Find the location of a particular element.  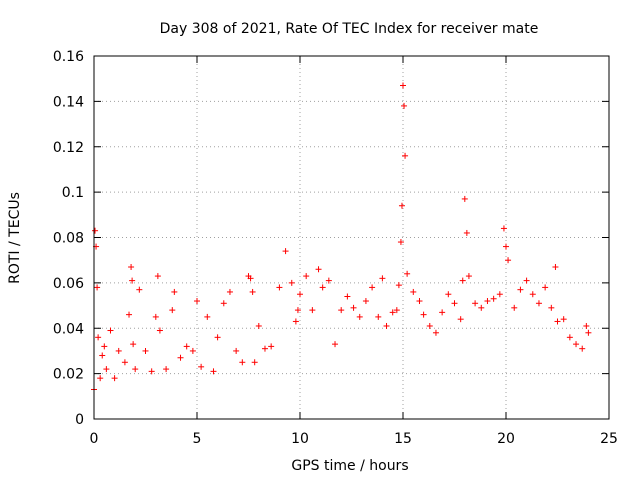

y-tick-label: 0.1 is located at coordinates (73, 193).